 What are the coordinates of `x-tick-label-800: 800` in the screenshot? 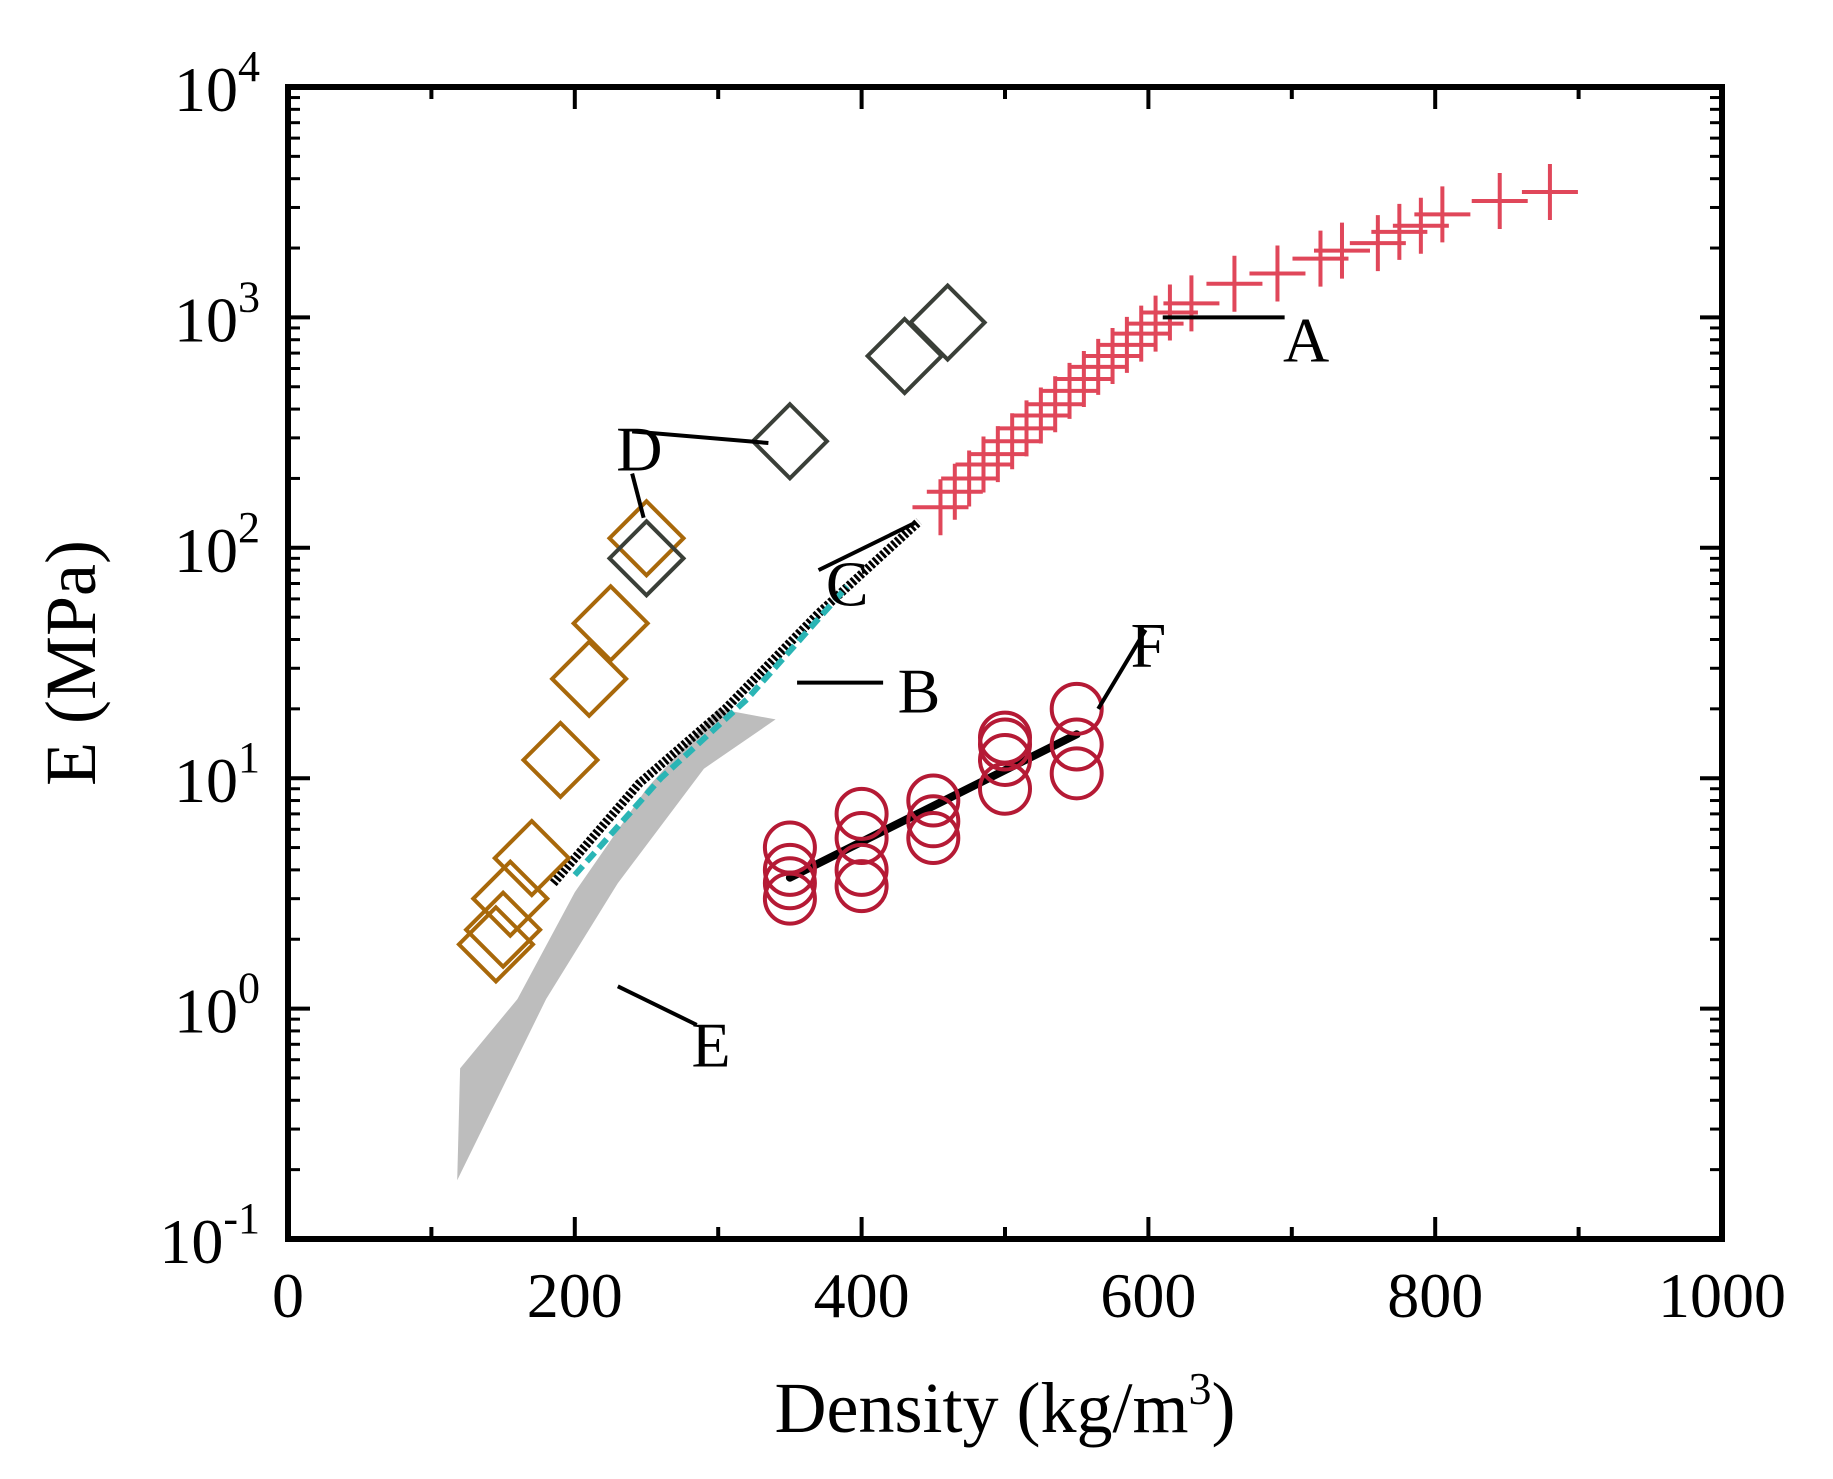 It's located at (1435, 1295).